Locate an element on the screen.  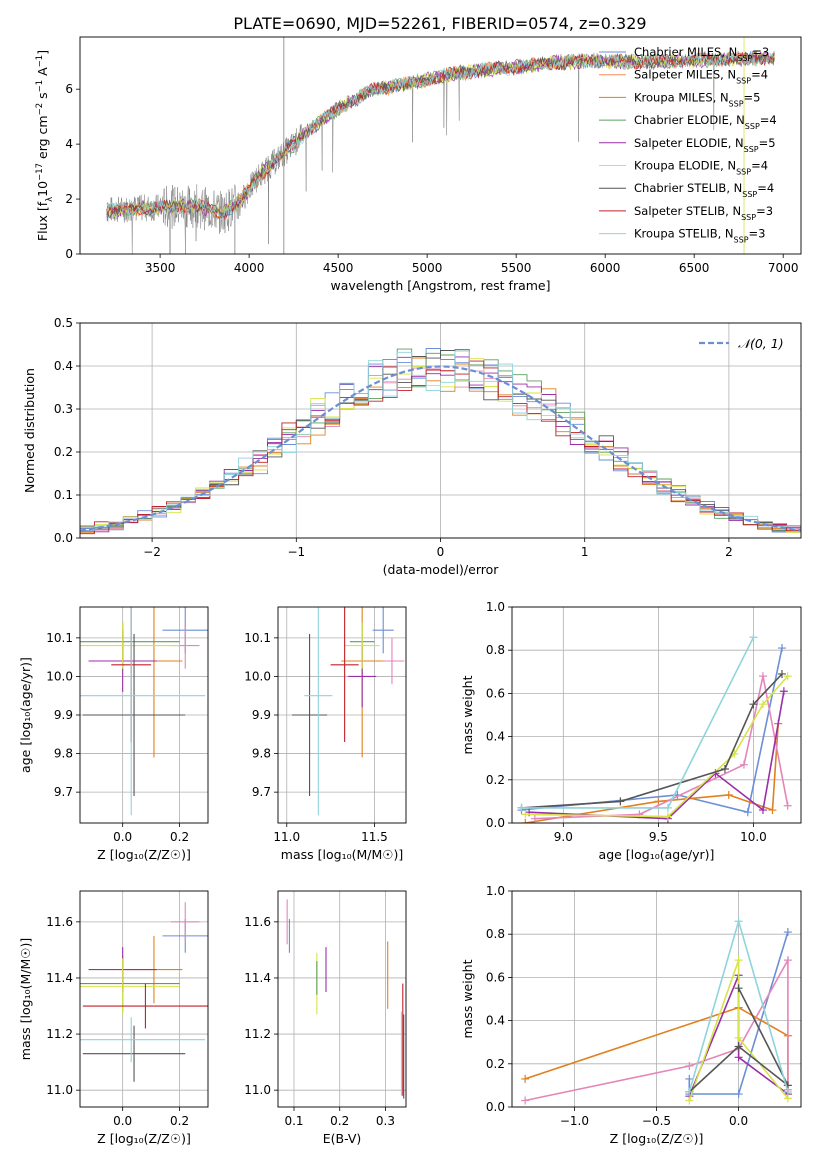
x-axis-label: (data-model)/error is located at coordinates (441, 569).